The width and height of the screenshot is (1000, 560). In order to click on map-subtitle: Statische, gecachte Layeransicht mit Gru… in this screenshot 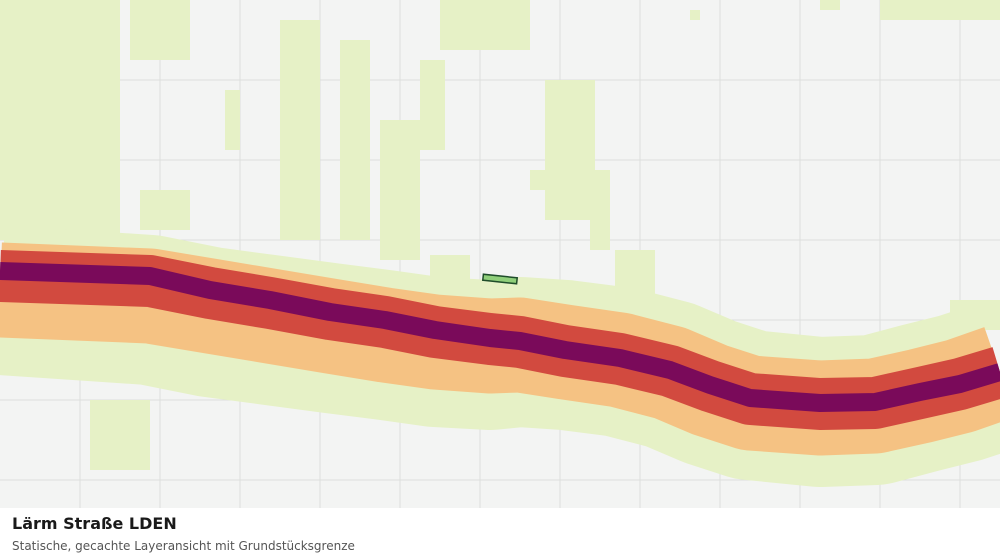, I will do `click(183, 546)`.